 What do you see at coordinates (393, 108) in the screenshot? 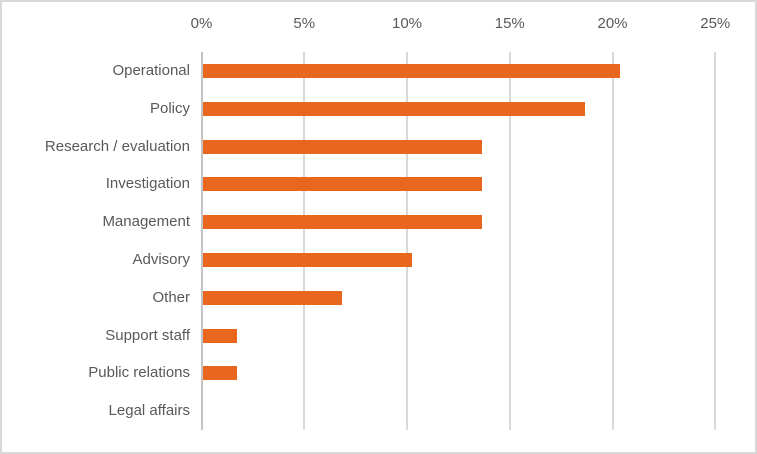
I see `bar-policy` at bounding box center [393, 108].